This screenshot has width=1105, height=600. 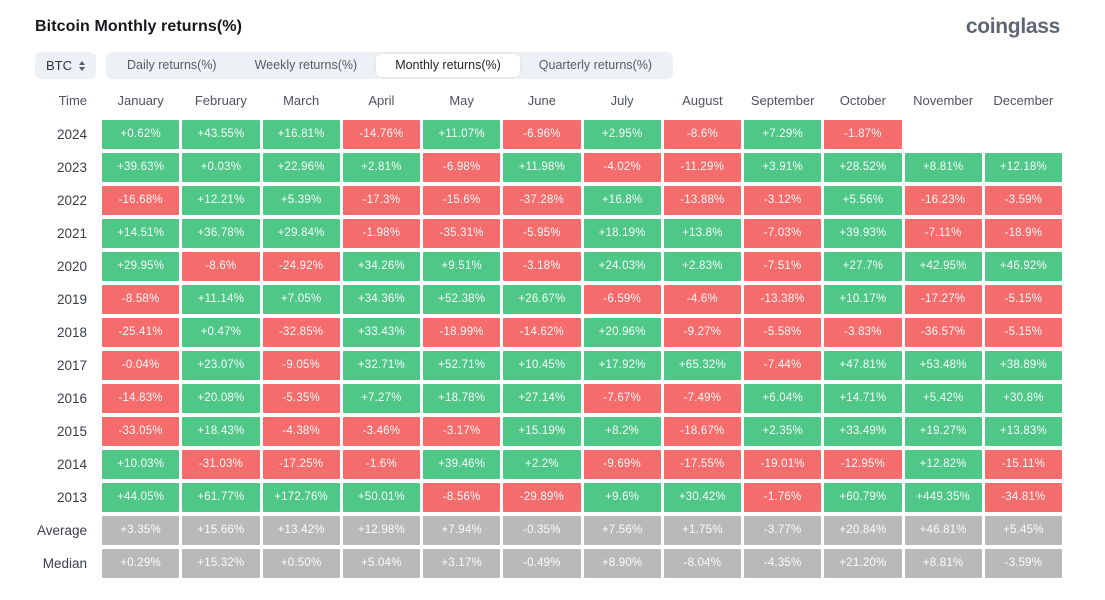 What do you see at coordinates (702, 530) in the screenshot?
I see `return-cell: +1.75%` at bounding box center [702, 530].